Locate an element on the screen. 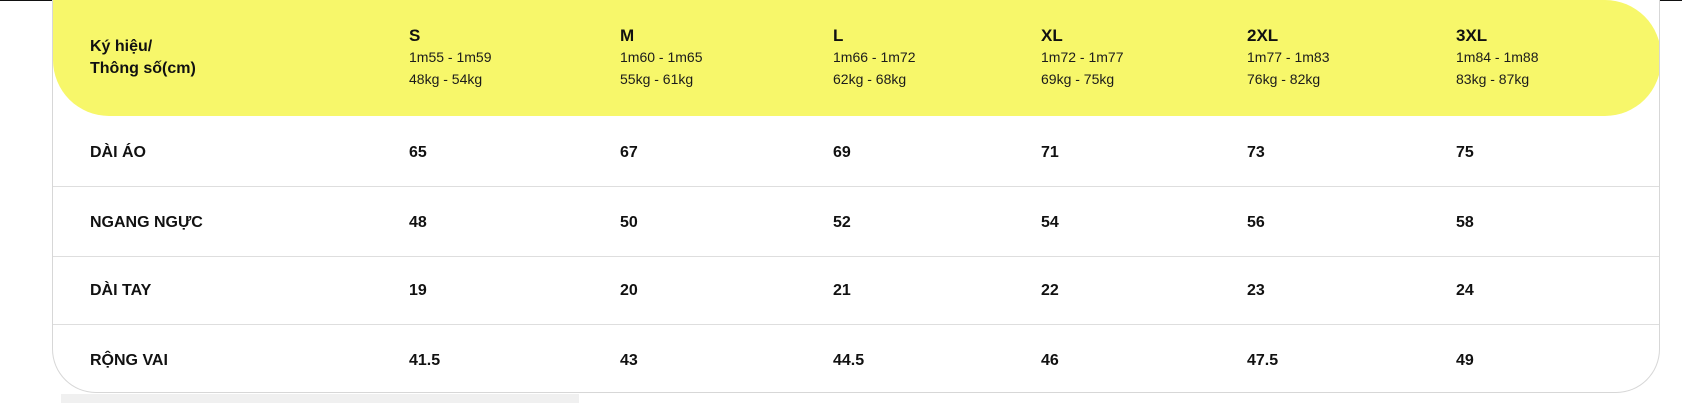 Image resolution: width=1682 pixels, height=403 pixels. size-height-range: 1m84 - 1m88 is located at coordinates (1497, 57).